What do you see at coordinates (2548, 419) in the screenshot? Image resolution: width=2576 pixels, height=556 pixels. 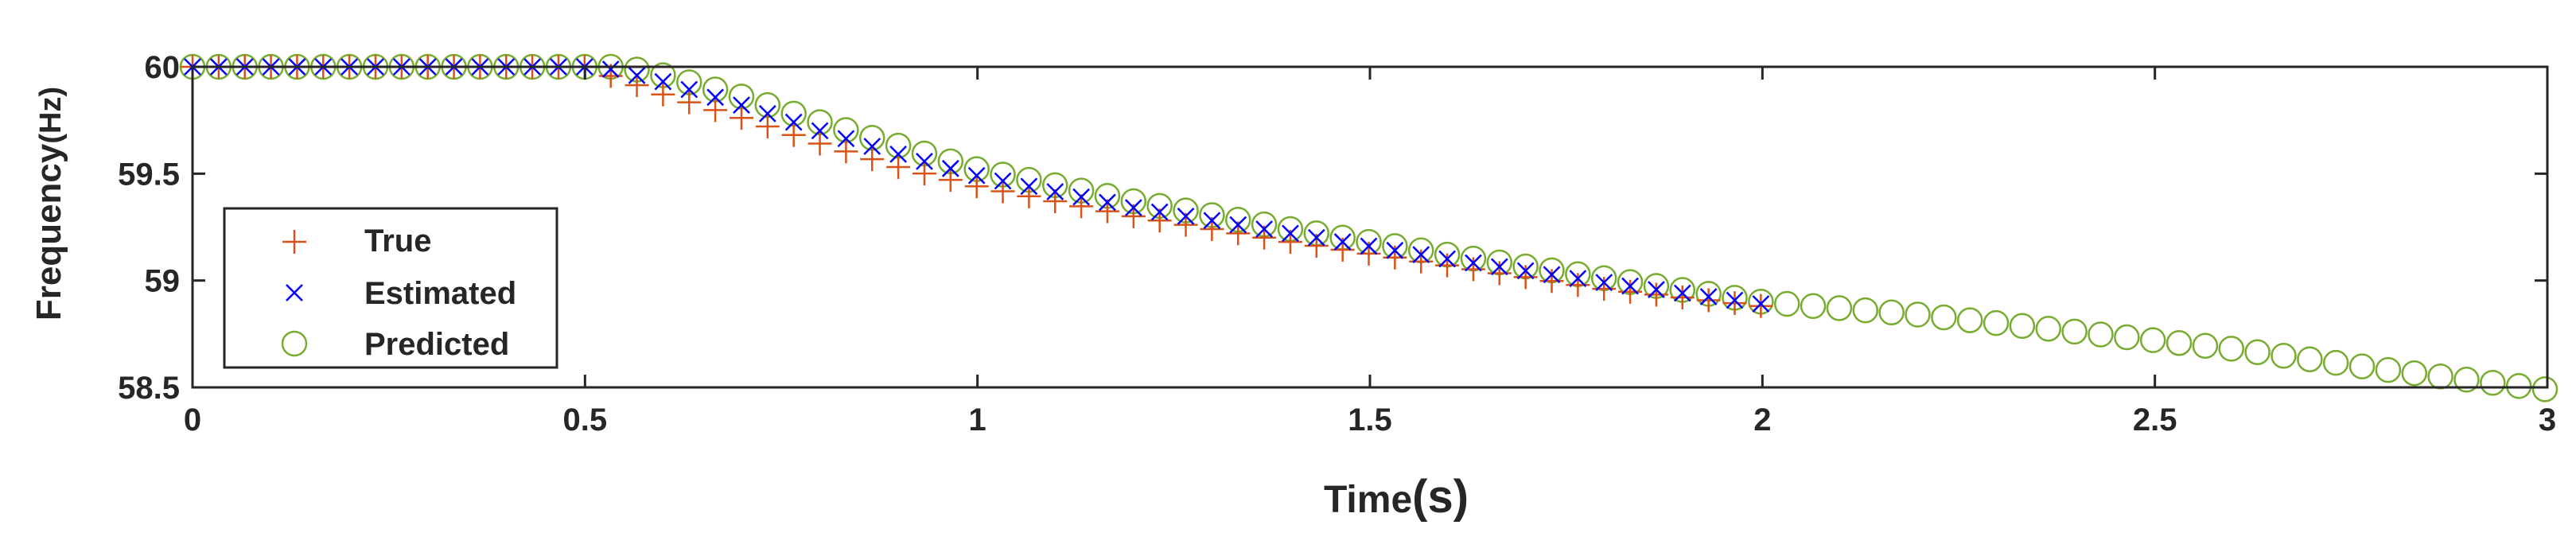 I see `x-tick-label: 3` at bounding box center [2548, 419].